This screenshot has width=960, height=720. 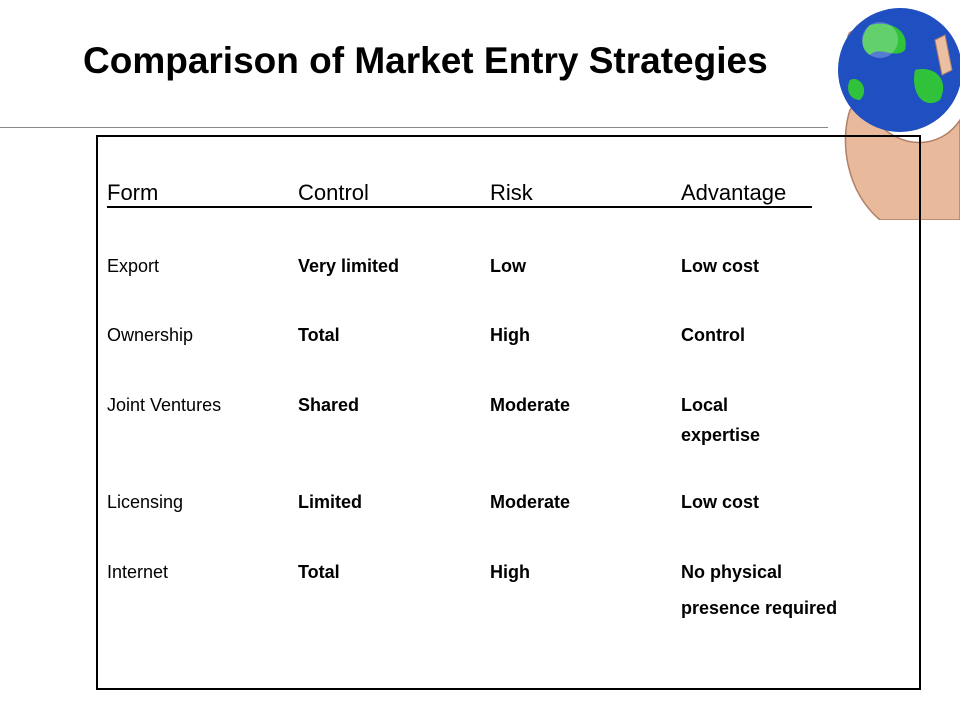 What do you see at coordinates (705, 405) in the screenshot?
I see `table-cell: Local` at bounding box center [705, 405].